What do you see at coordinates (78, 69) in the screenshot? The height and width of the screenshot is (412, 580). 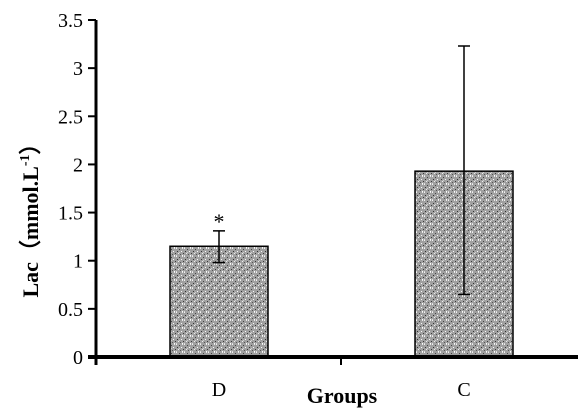 I see `y-tick-label-3: 3` at bounding box center [78, 69].